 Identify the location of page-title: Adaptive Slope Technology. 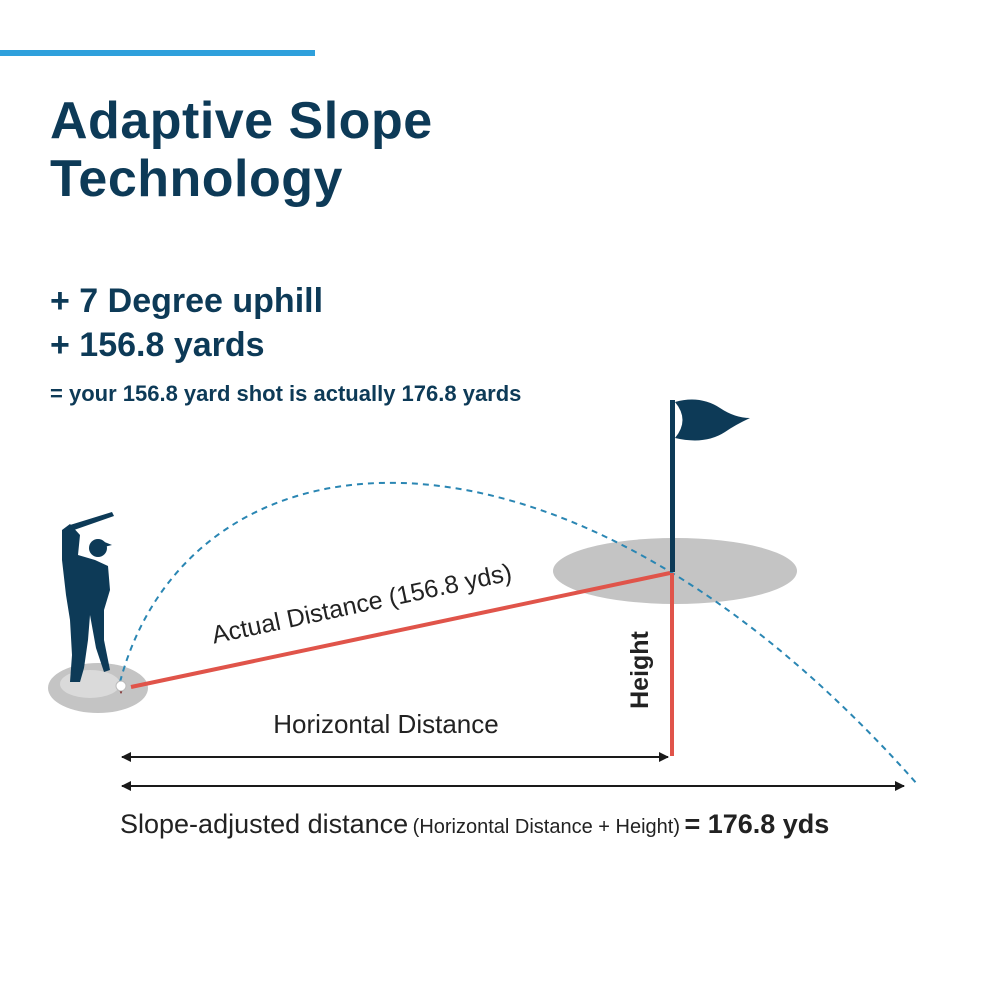
(241, 150).